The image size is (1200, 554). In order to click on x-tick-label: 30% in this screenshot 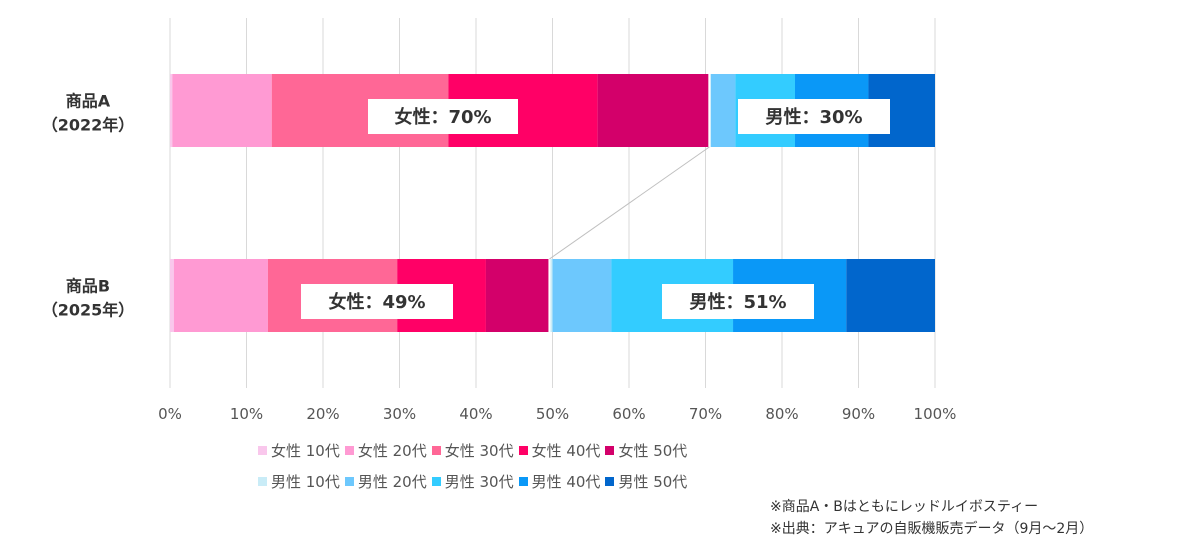, I will do `click(399, 414)`.